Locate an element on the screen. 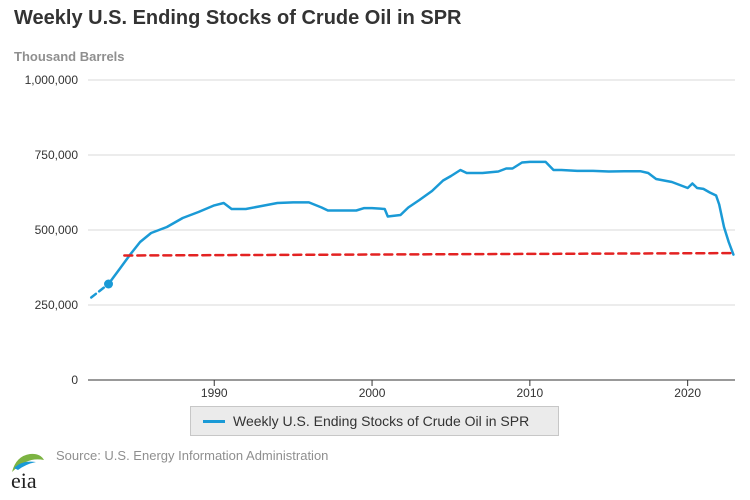 Image resolution: width=750 pixels, height=500 pixels. x-tick-label: 2020 is located at coordinates (687, 393).